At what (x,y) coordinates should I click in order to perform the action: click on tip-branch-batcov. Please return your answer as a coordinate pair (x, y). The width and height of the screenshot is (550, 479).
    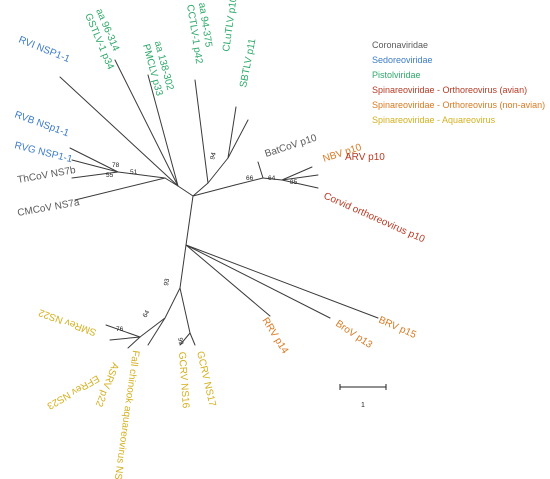
    Looking at the image, I should click on (260, 170).